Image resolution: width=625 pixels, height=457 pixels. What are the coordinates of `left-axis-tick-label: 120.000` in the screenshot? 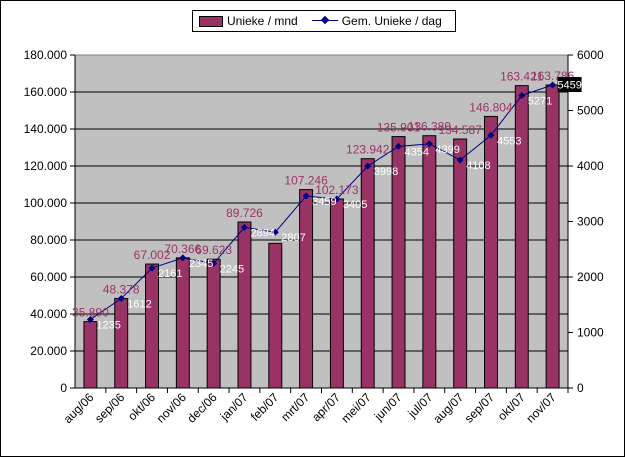 It's located at (46, 166).